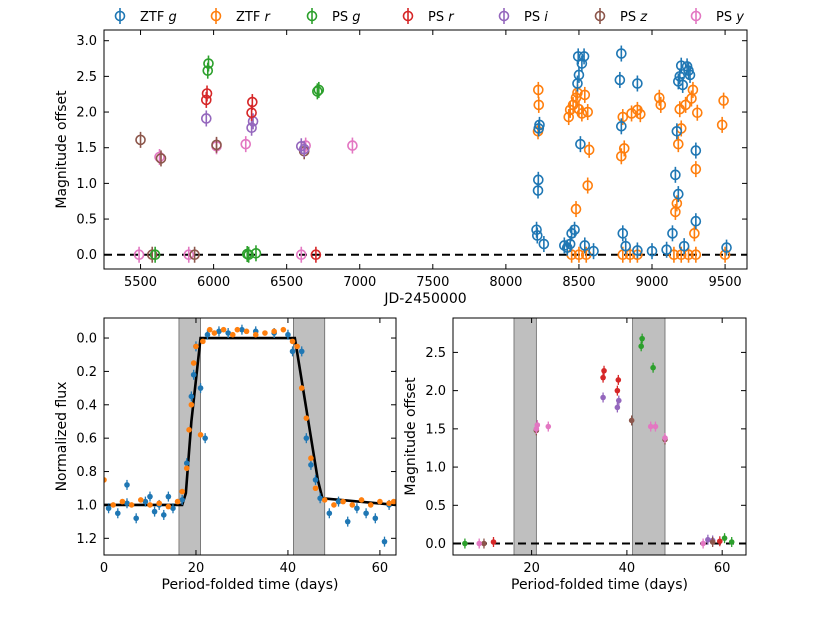  I want to click on legend-label: PS z, so click(634, 17).